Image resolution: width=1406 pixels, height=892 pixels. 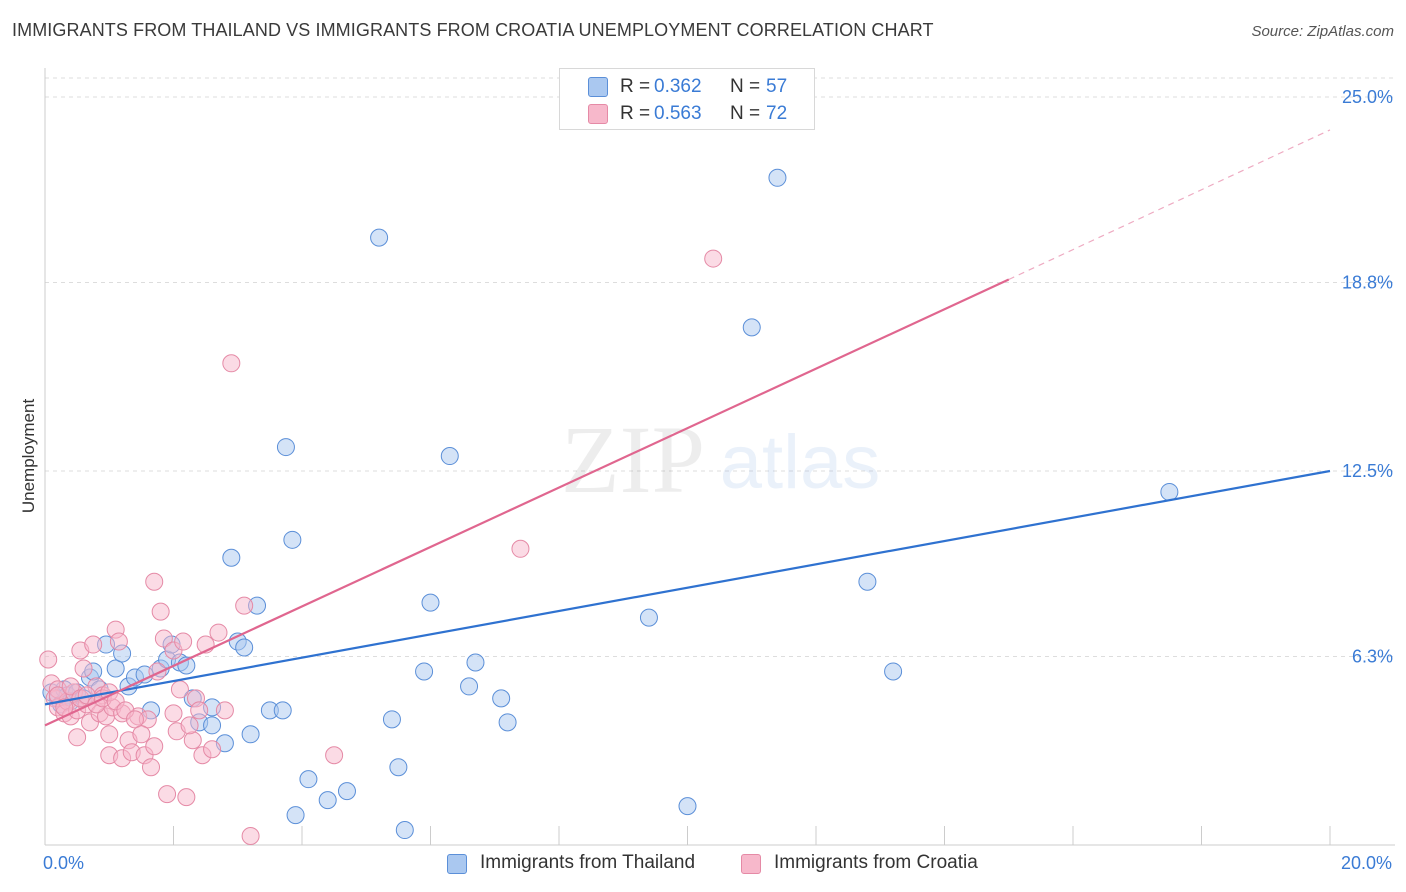 I want to click on watermark: ZIP atlas, so click(x=720, y=459).